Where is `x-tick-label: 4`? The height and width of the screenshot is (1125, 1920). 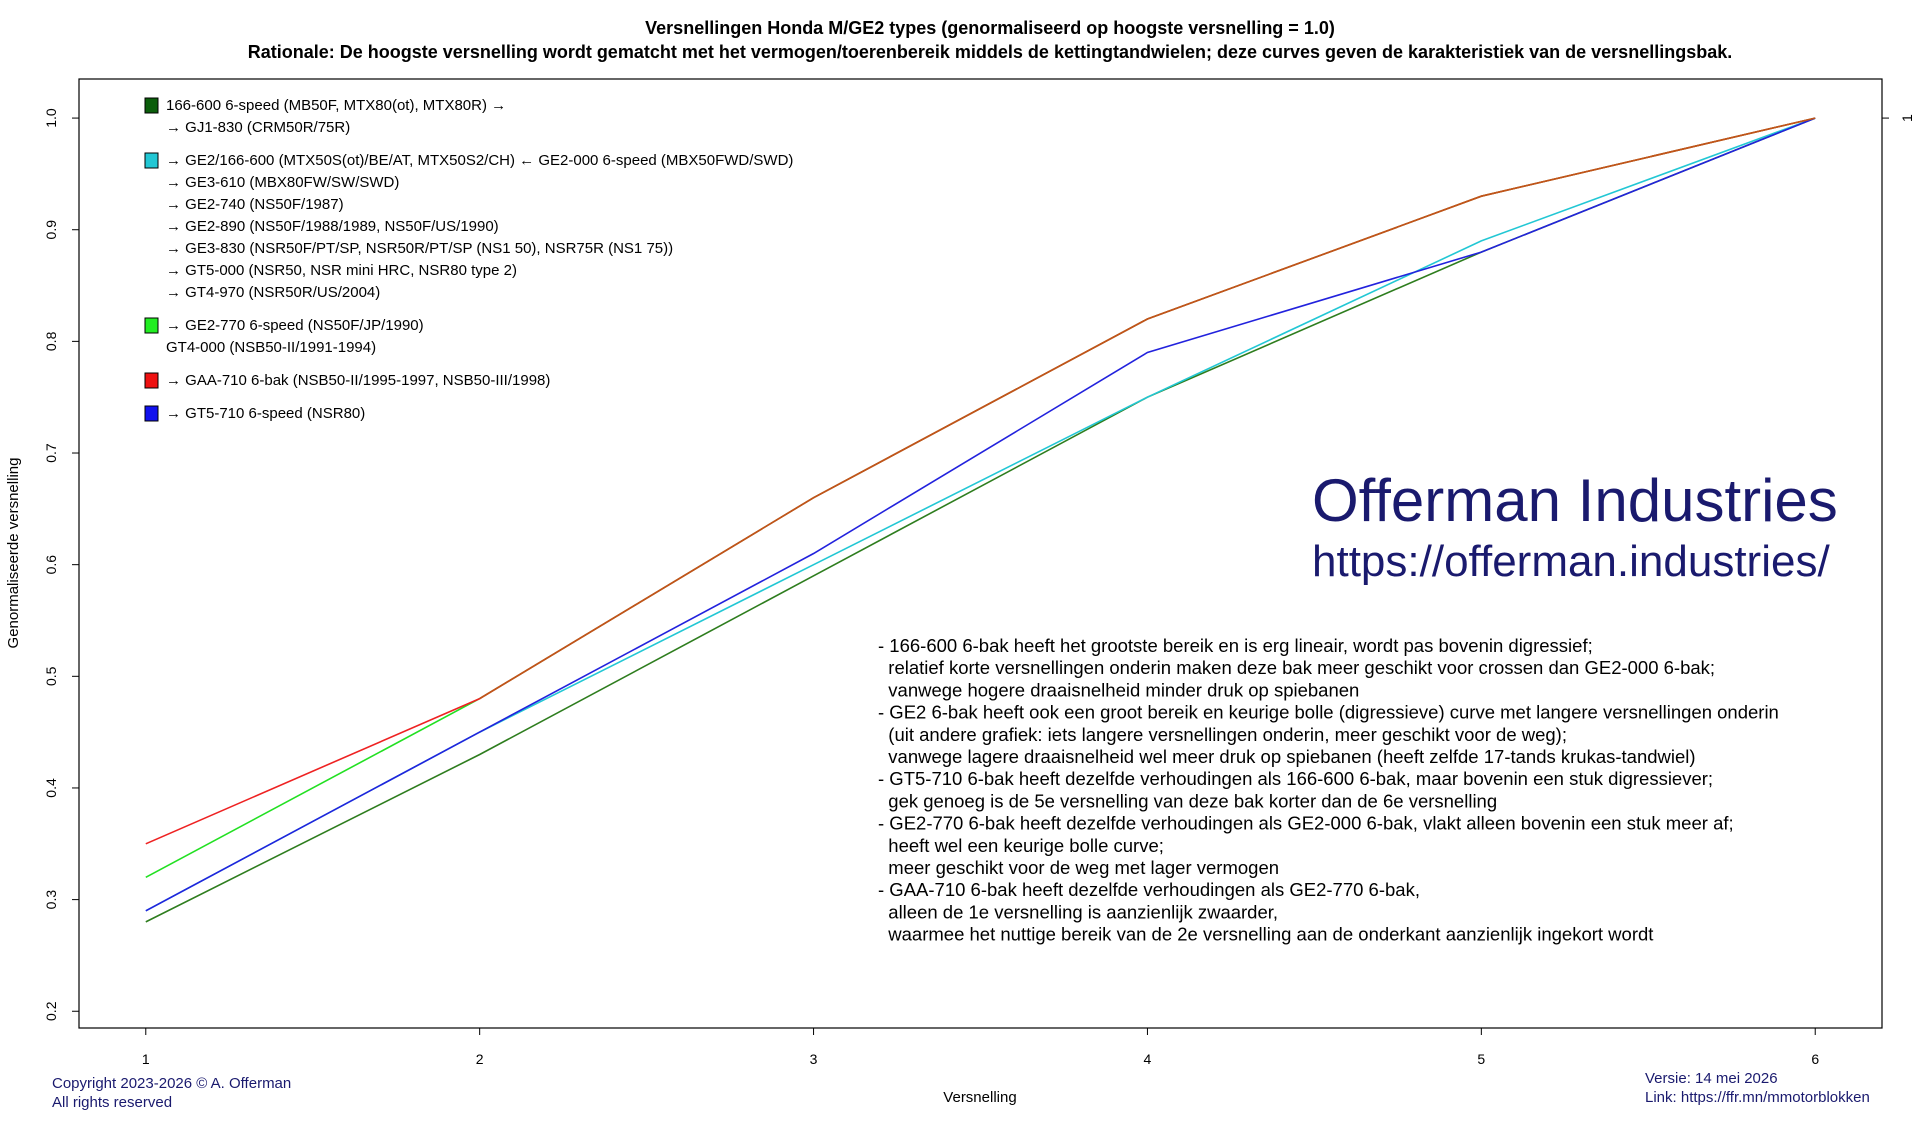 x-tick-label: 4 is located at coordinates (1148, 1059).